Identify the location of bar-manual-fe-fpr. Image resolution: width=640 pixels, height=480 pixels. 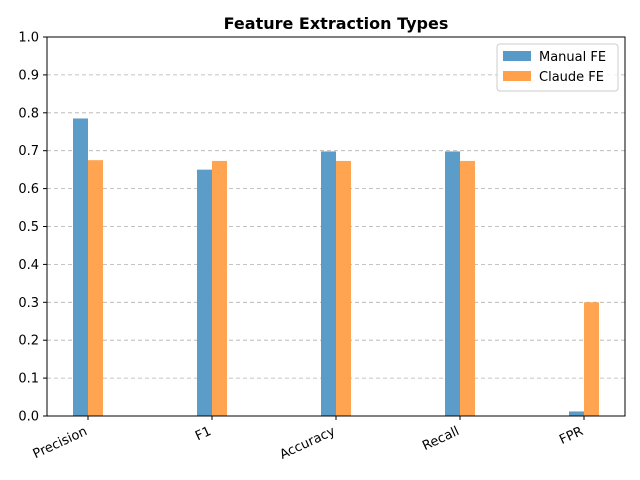
(576, 413).